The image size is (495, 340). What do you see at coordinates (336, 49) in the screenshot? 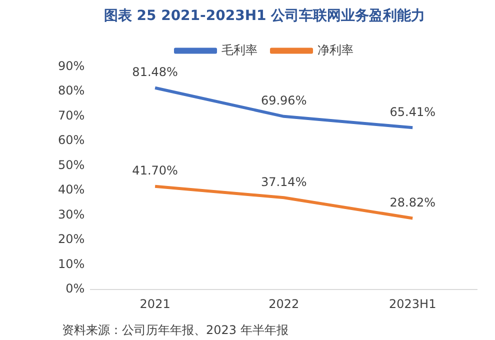
I see `legend-label: 净利率` at bounding box center [336, 49].